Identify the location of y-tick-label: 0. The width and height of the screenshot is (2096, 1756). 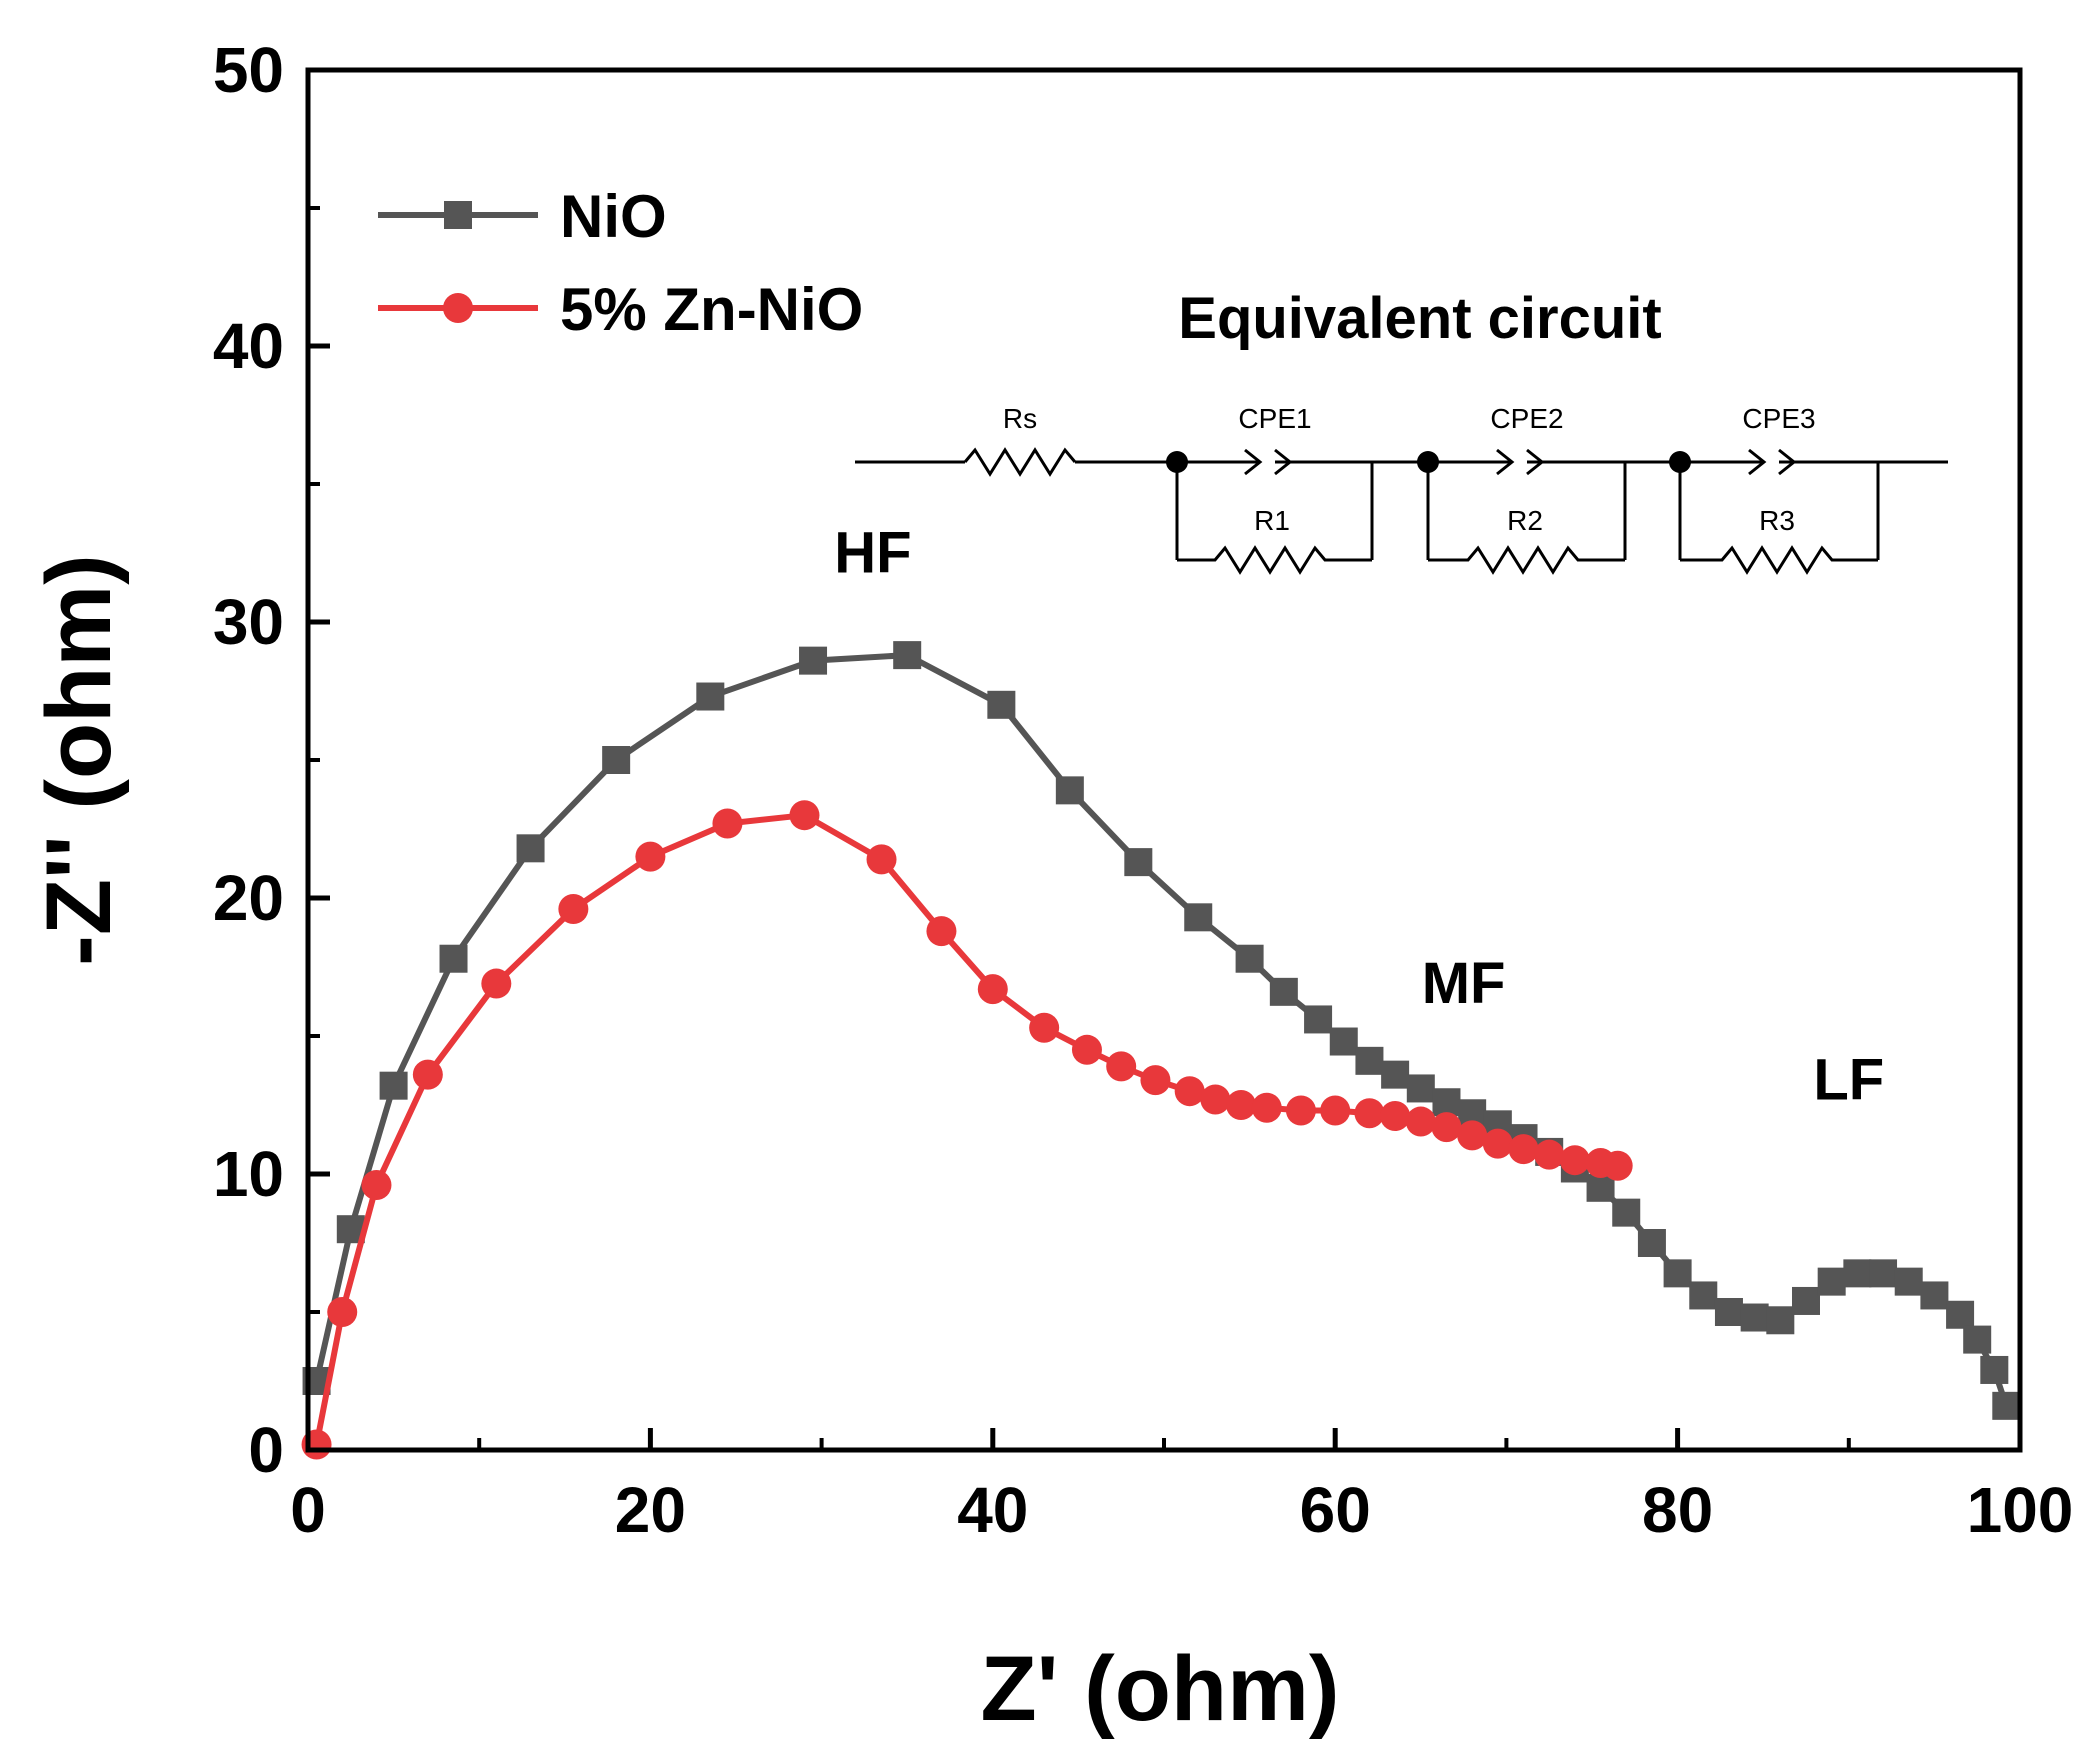
(266, 1450).